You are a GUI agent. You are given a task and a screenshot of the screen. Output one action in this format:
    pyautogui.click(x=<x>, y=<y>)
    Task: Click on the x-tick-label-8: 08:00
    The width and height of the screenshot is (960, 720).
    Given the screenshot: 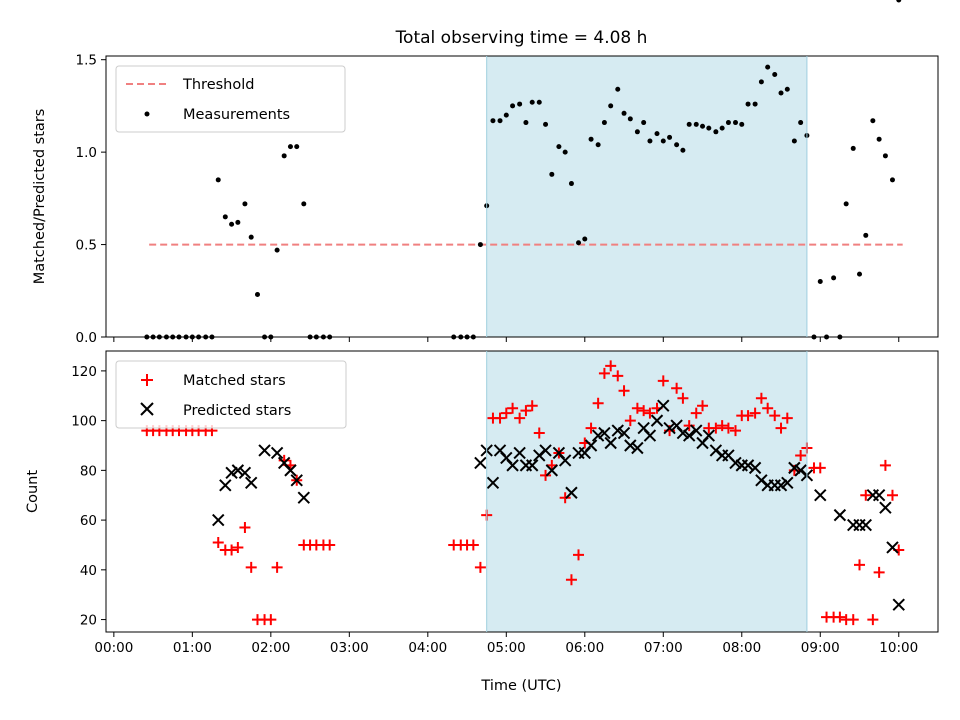 What is the action you would take?
    pyautogui.click(x=741, y=648)
    